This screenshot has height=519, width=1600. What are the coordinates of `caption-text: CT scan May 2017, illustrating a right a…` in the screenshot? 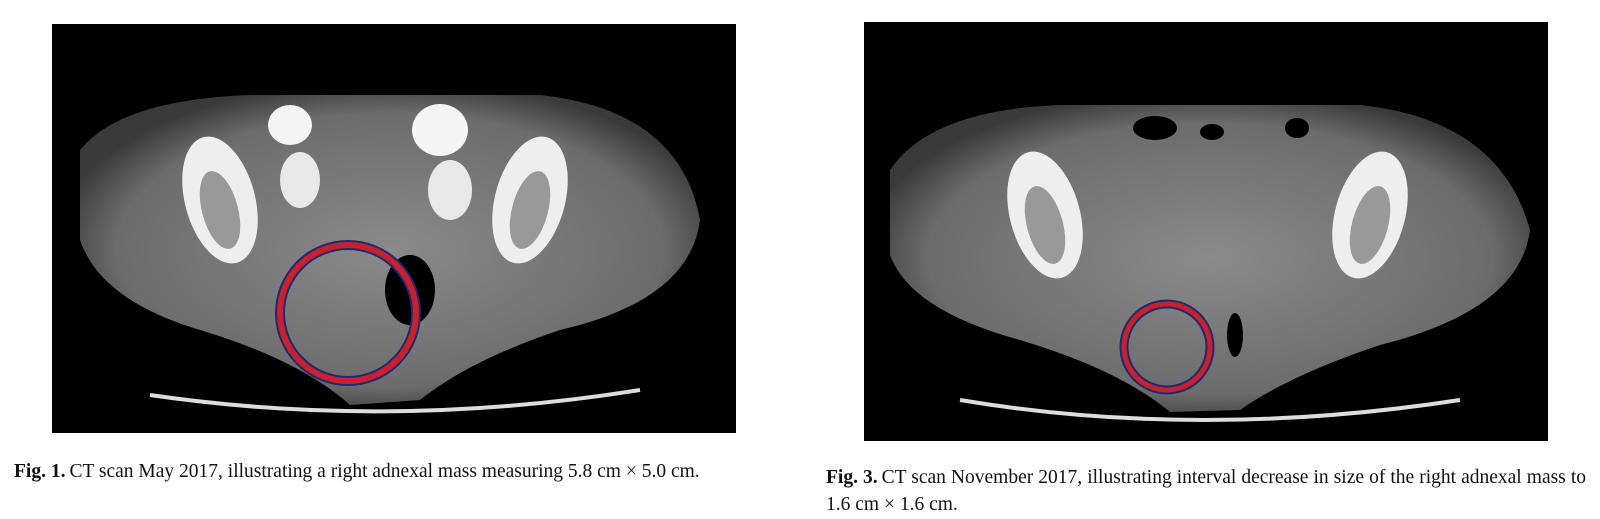 It's located at (384, 471).